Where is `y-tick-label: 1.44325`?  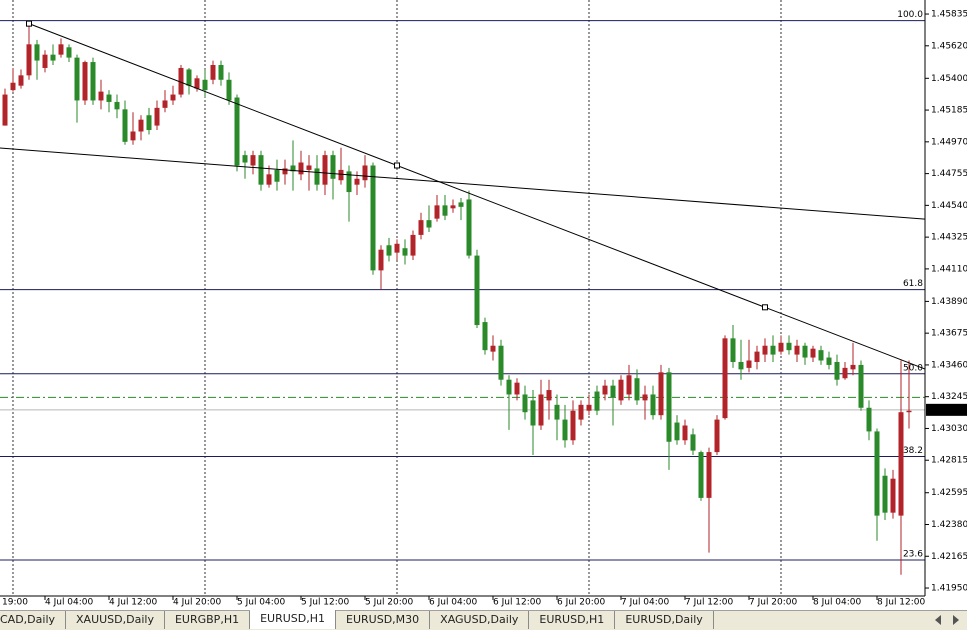
y-tick-label: 1.44325 is located at coordinates (949, 238).